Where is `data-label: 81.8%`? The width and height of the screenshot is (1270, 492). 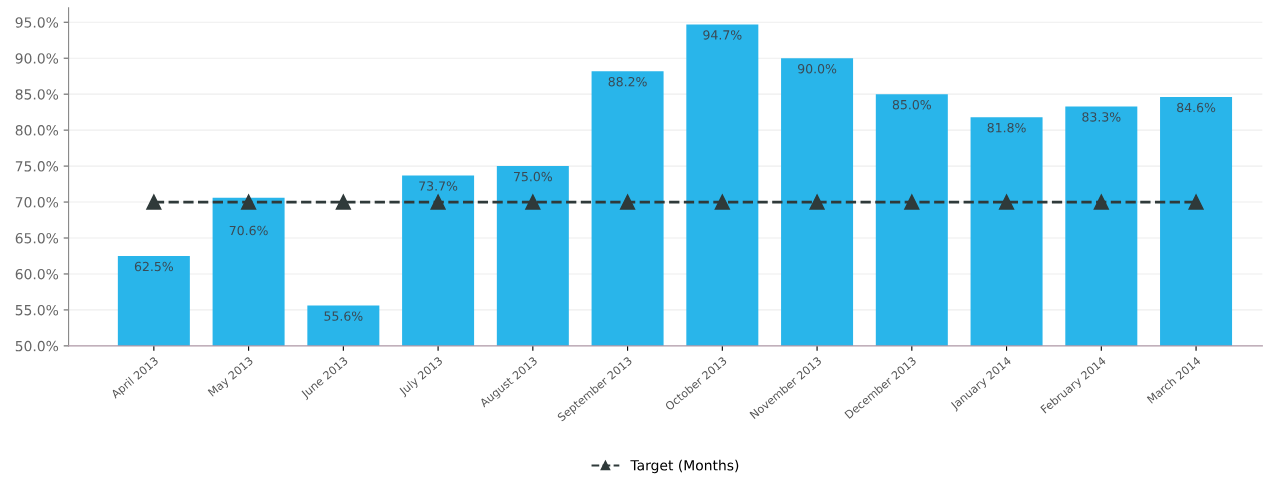
data-label: 81.8% is located at coordinates (1006, 127).